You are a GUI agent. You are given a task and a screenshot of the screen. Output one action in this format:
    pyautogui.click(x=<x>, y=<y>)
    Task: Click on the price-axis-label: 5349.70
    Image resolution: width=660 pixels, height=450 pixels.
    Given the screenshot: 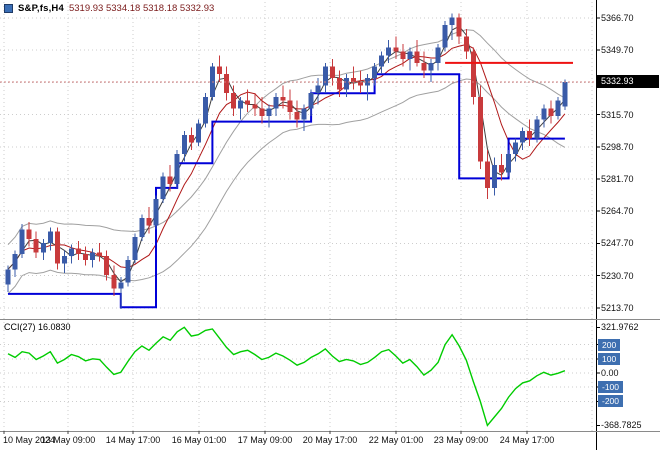 What is the action you would take?
    pyautogui.click(x=617, y=50)
    